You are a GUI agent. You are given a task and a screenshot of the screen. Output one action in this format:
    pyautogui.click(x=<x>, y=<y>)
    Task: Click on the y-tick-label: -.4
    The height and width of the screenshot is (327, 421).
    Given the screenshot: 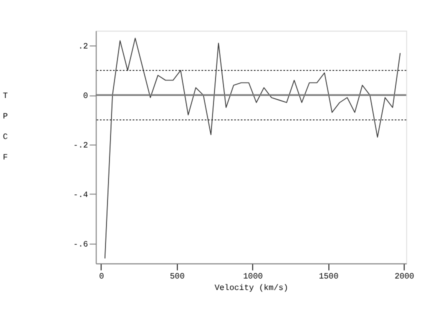 What is the action you would take?
    pyautogui.click(x=80, y=195)
    